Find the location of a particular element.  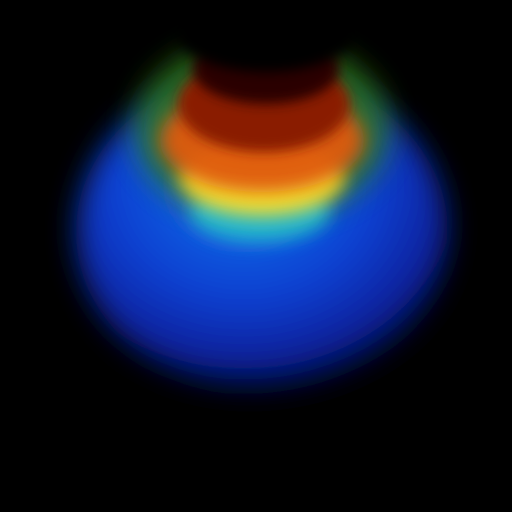

black-void is located at coordinates (266, 36).